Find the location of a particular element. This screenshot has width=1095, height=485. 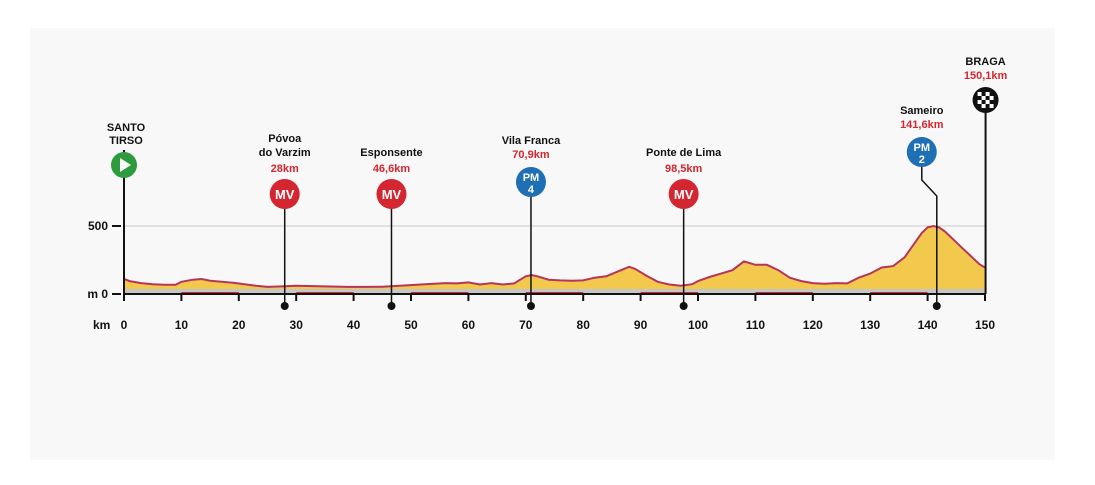

profile-area is located at coordinates (554, 260).